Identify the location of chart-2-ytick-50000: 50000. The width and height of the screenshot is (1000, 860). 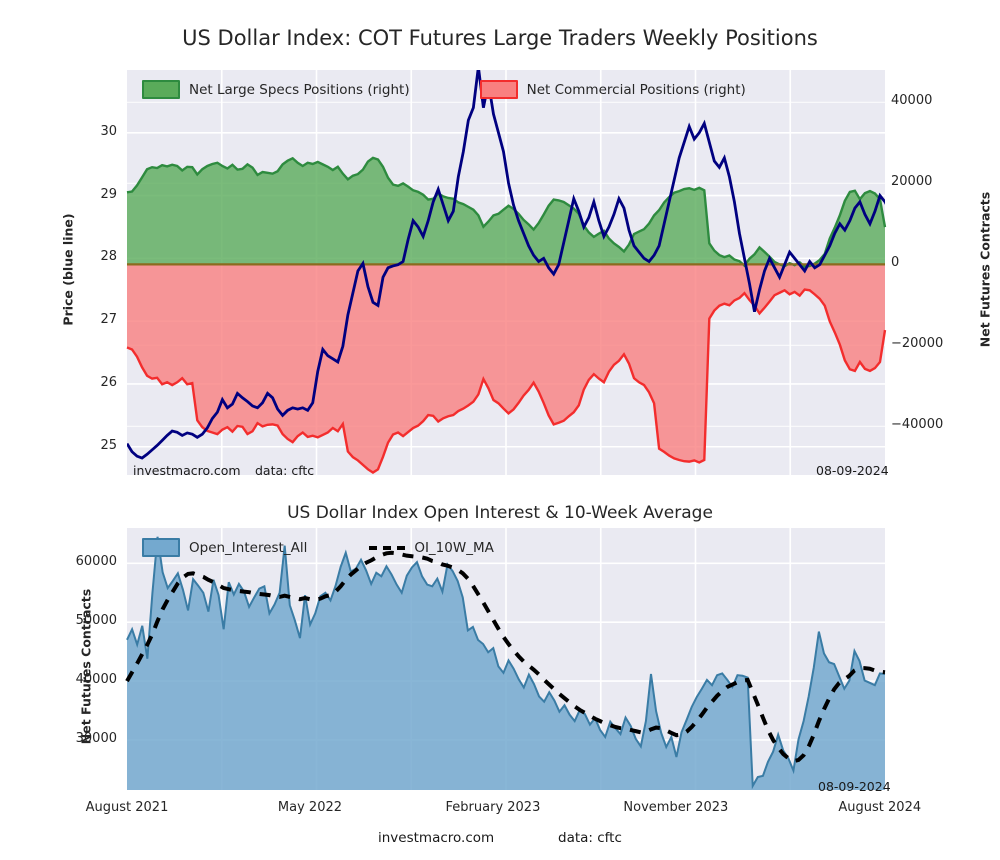
(96, 621).